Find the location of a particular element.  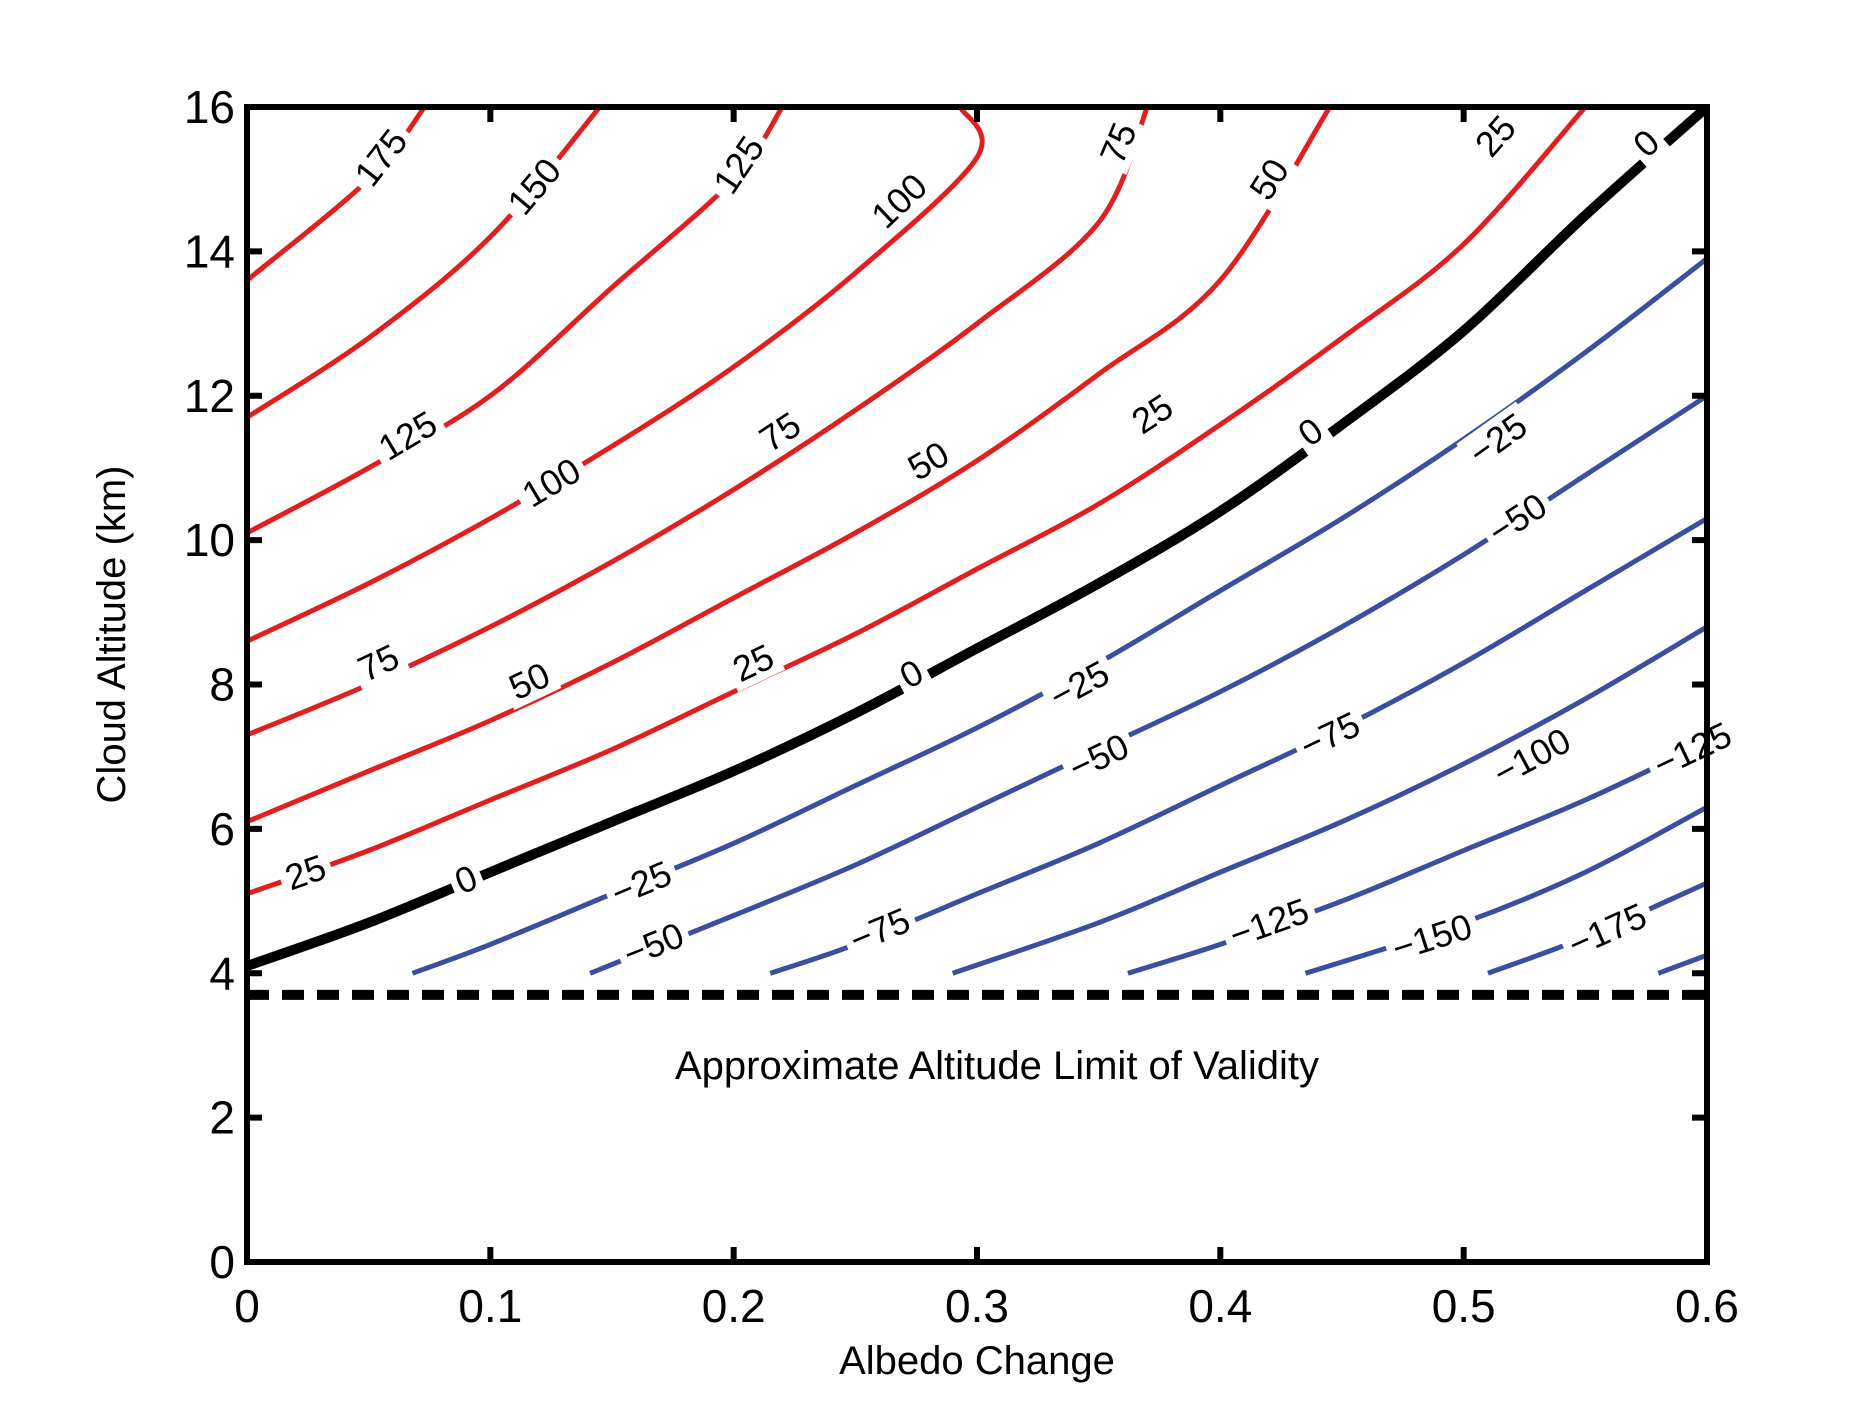

y-tick-labels: 0 2 4 6 8 10 12 14 16 is located at coordinates (209, 684).